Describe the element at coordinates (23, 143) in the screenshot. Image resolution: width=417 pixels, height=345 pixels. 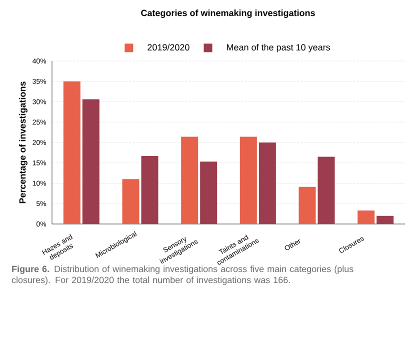
I see `y-axis-title: Percentage of investigations` at that location.